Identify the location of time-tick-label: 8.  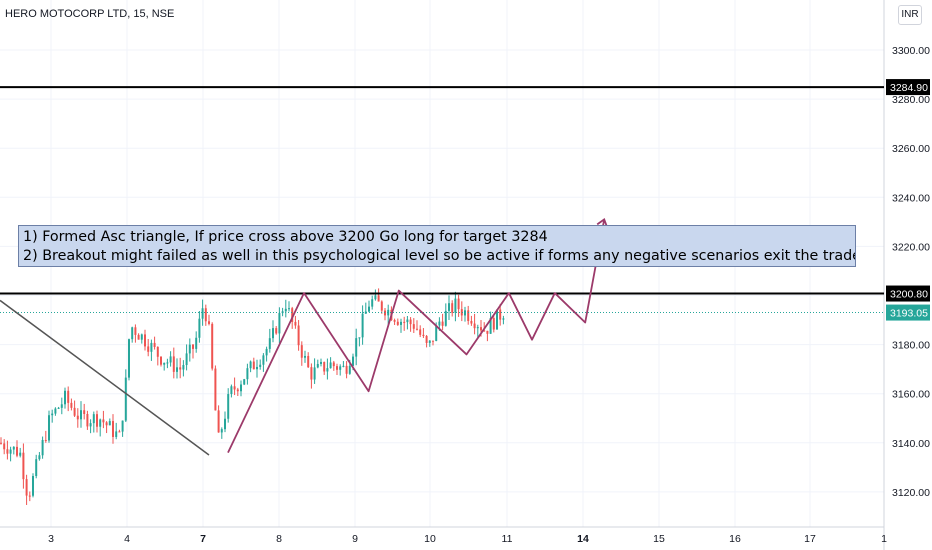
(279, 539).